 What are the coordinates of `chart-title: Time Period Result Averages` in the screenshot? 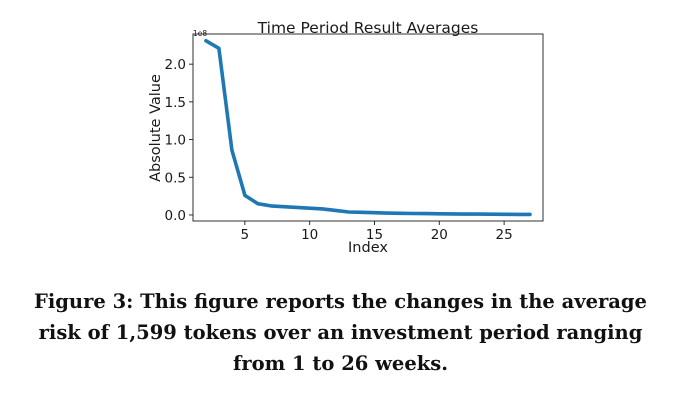 It's located at (368, 28).